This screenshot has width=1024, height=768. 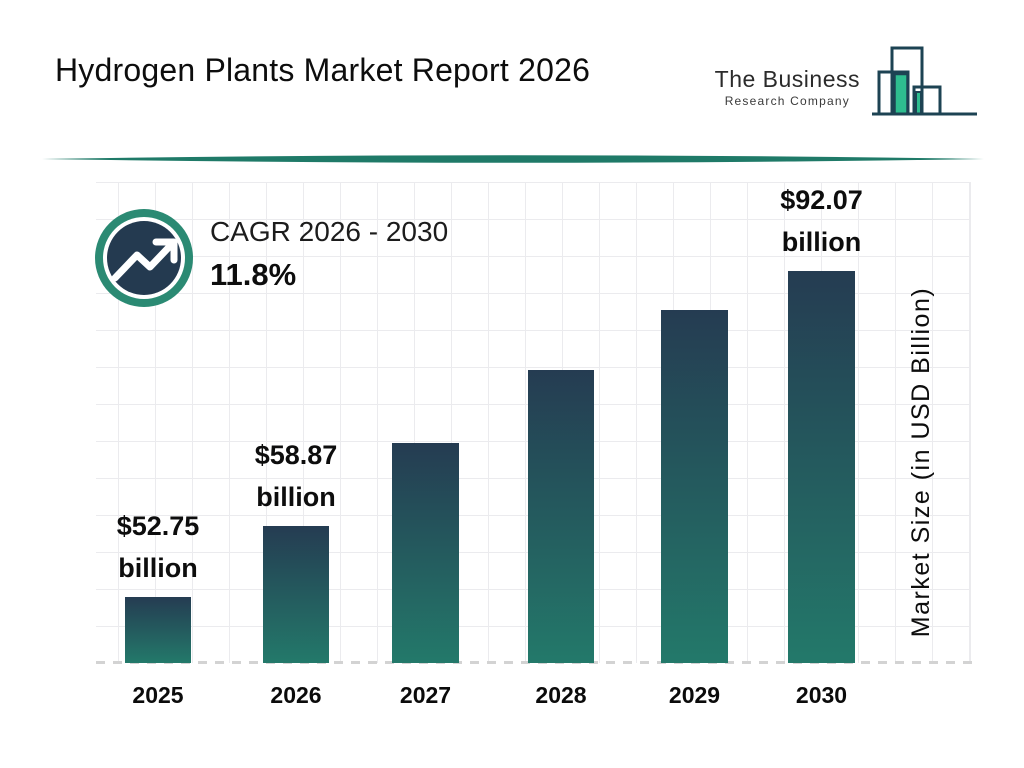 What do you see at coordinates (787, 79) in the screenshot?
I see `logo-text-primary: The Business` at bounding box center [787, 79].